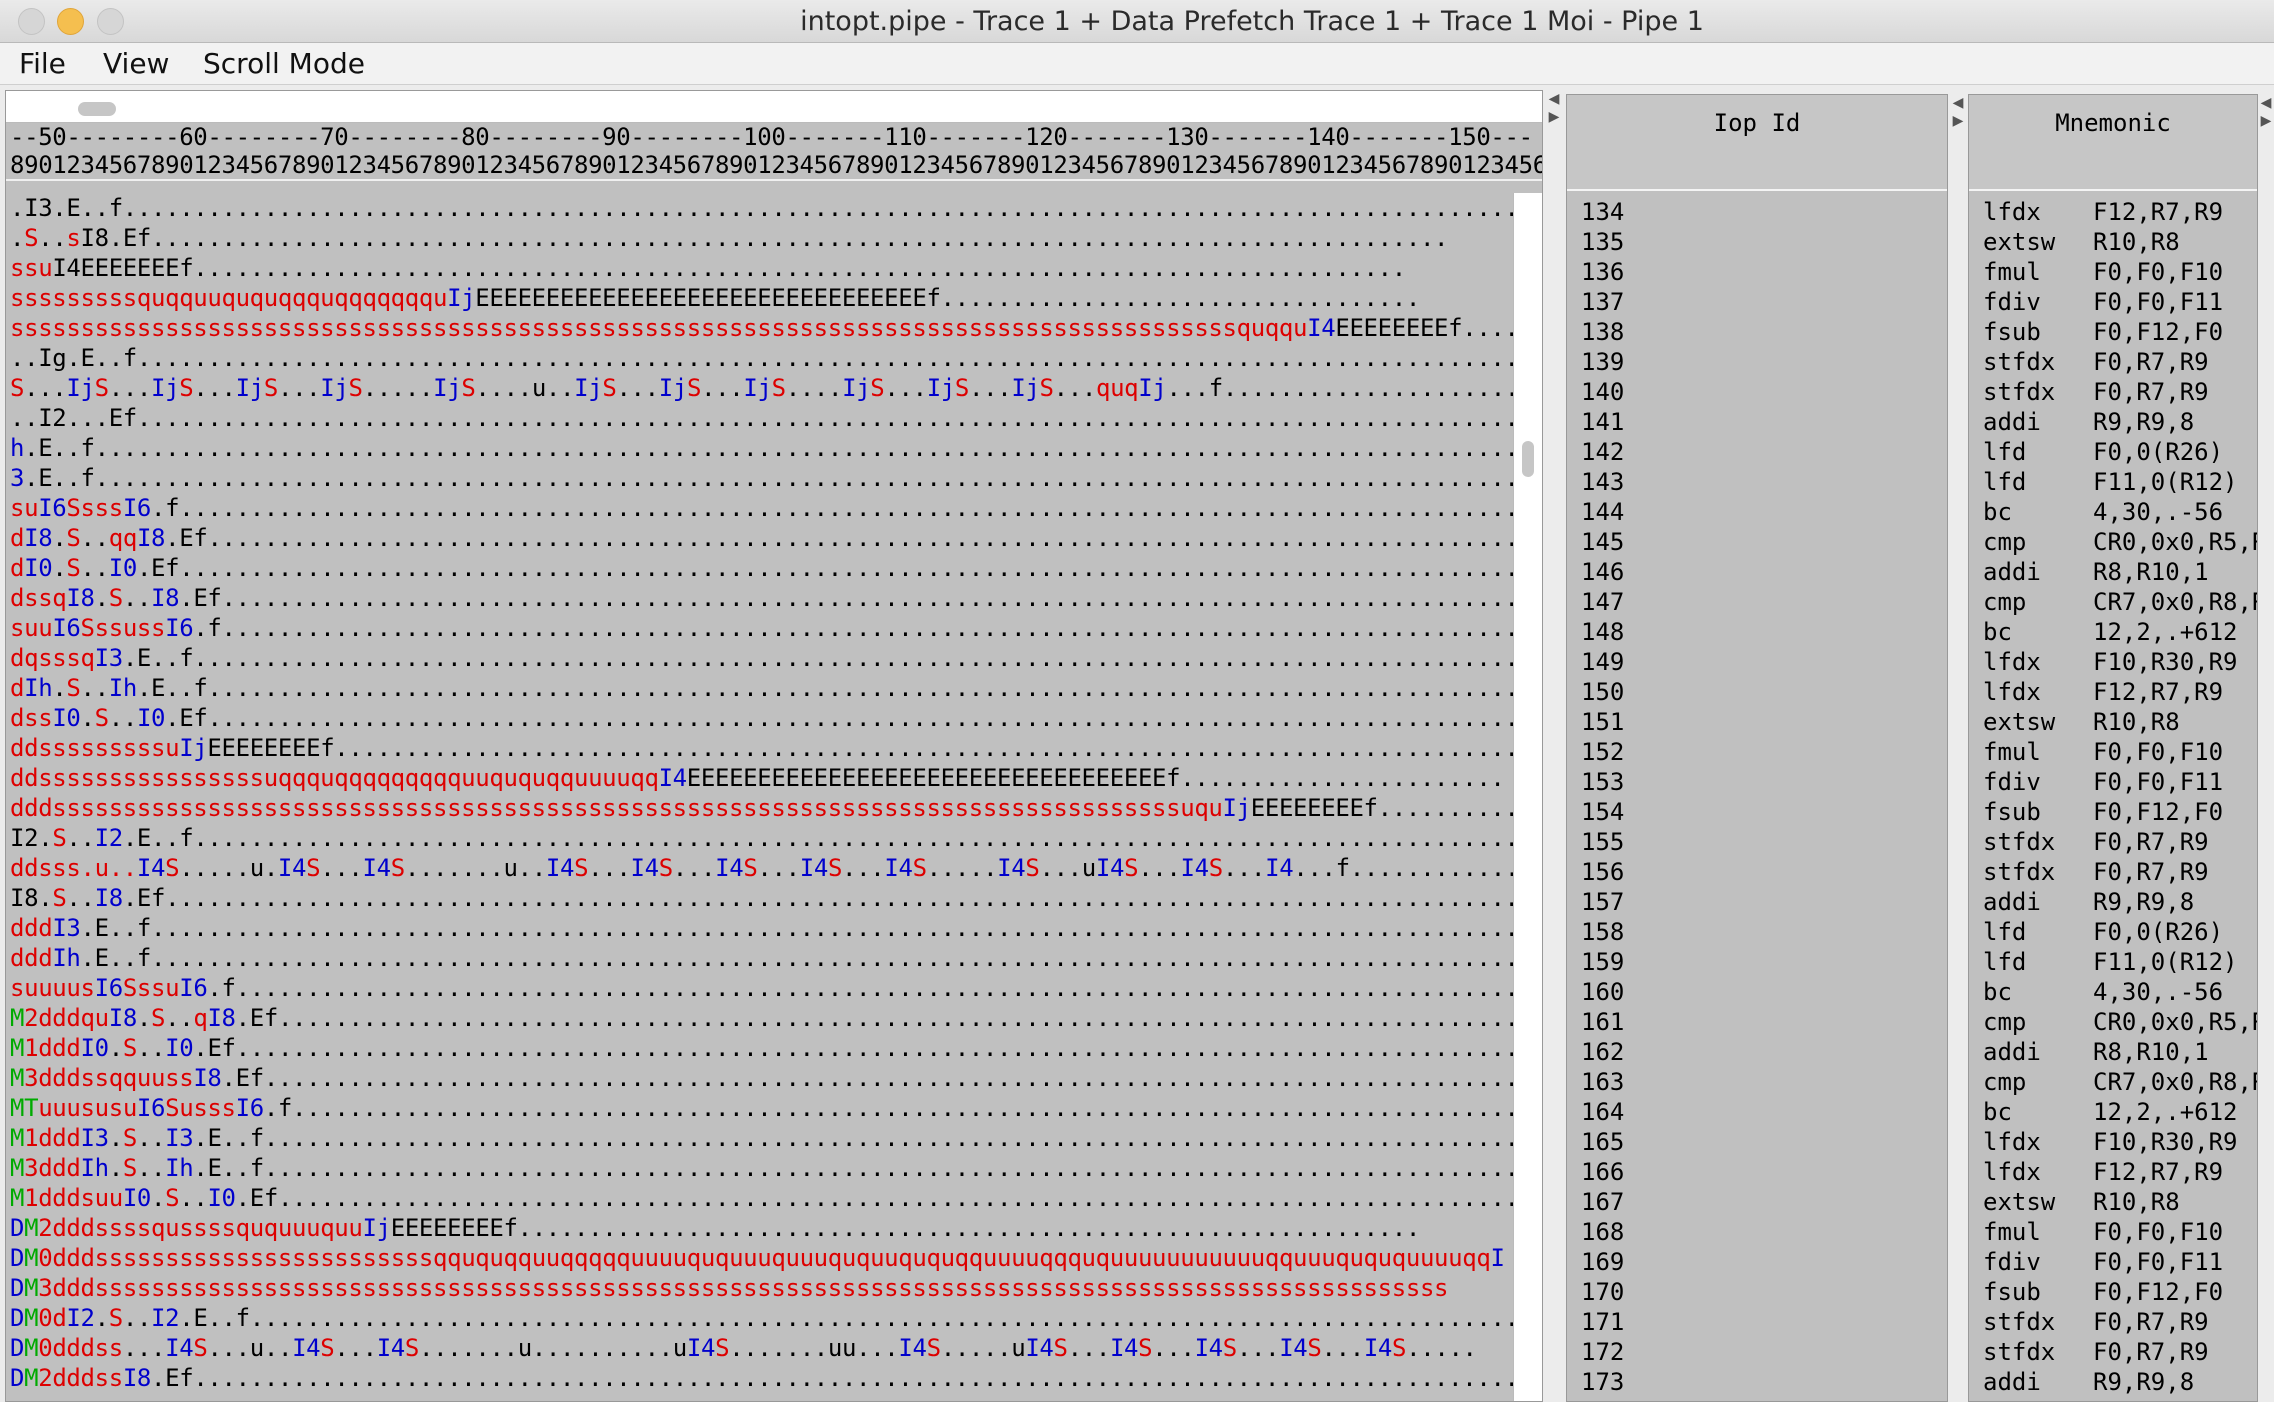 The width and height of the screenshot is (2274, 1402). What do you see at coordinates (1603, 692) in the screenshot?
I see `iop-id-item: 150` at bounding box center [1603, 692].